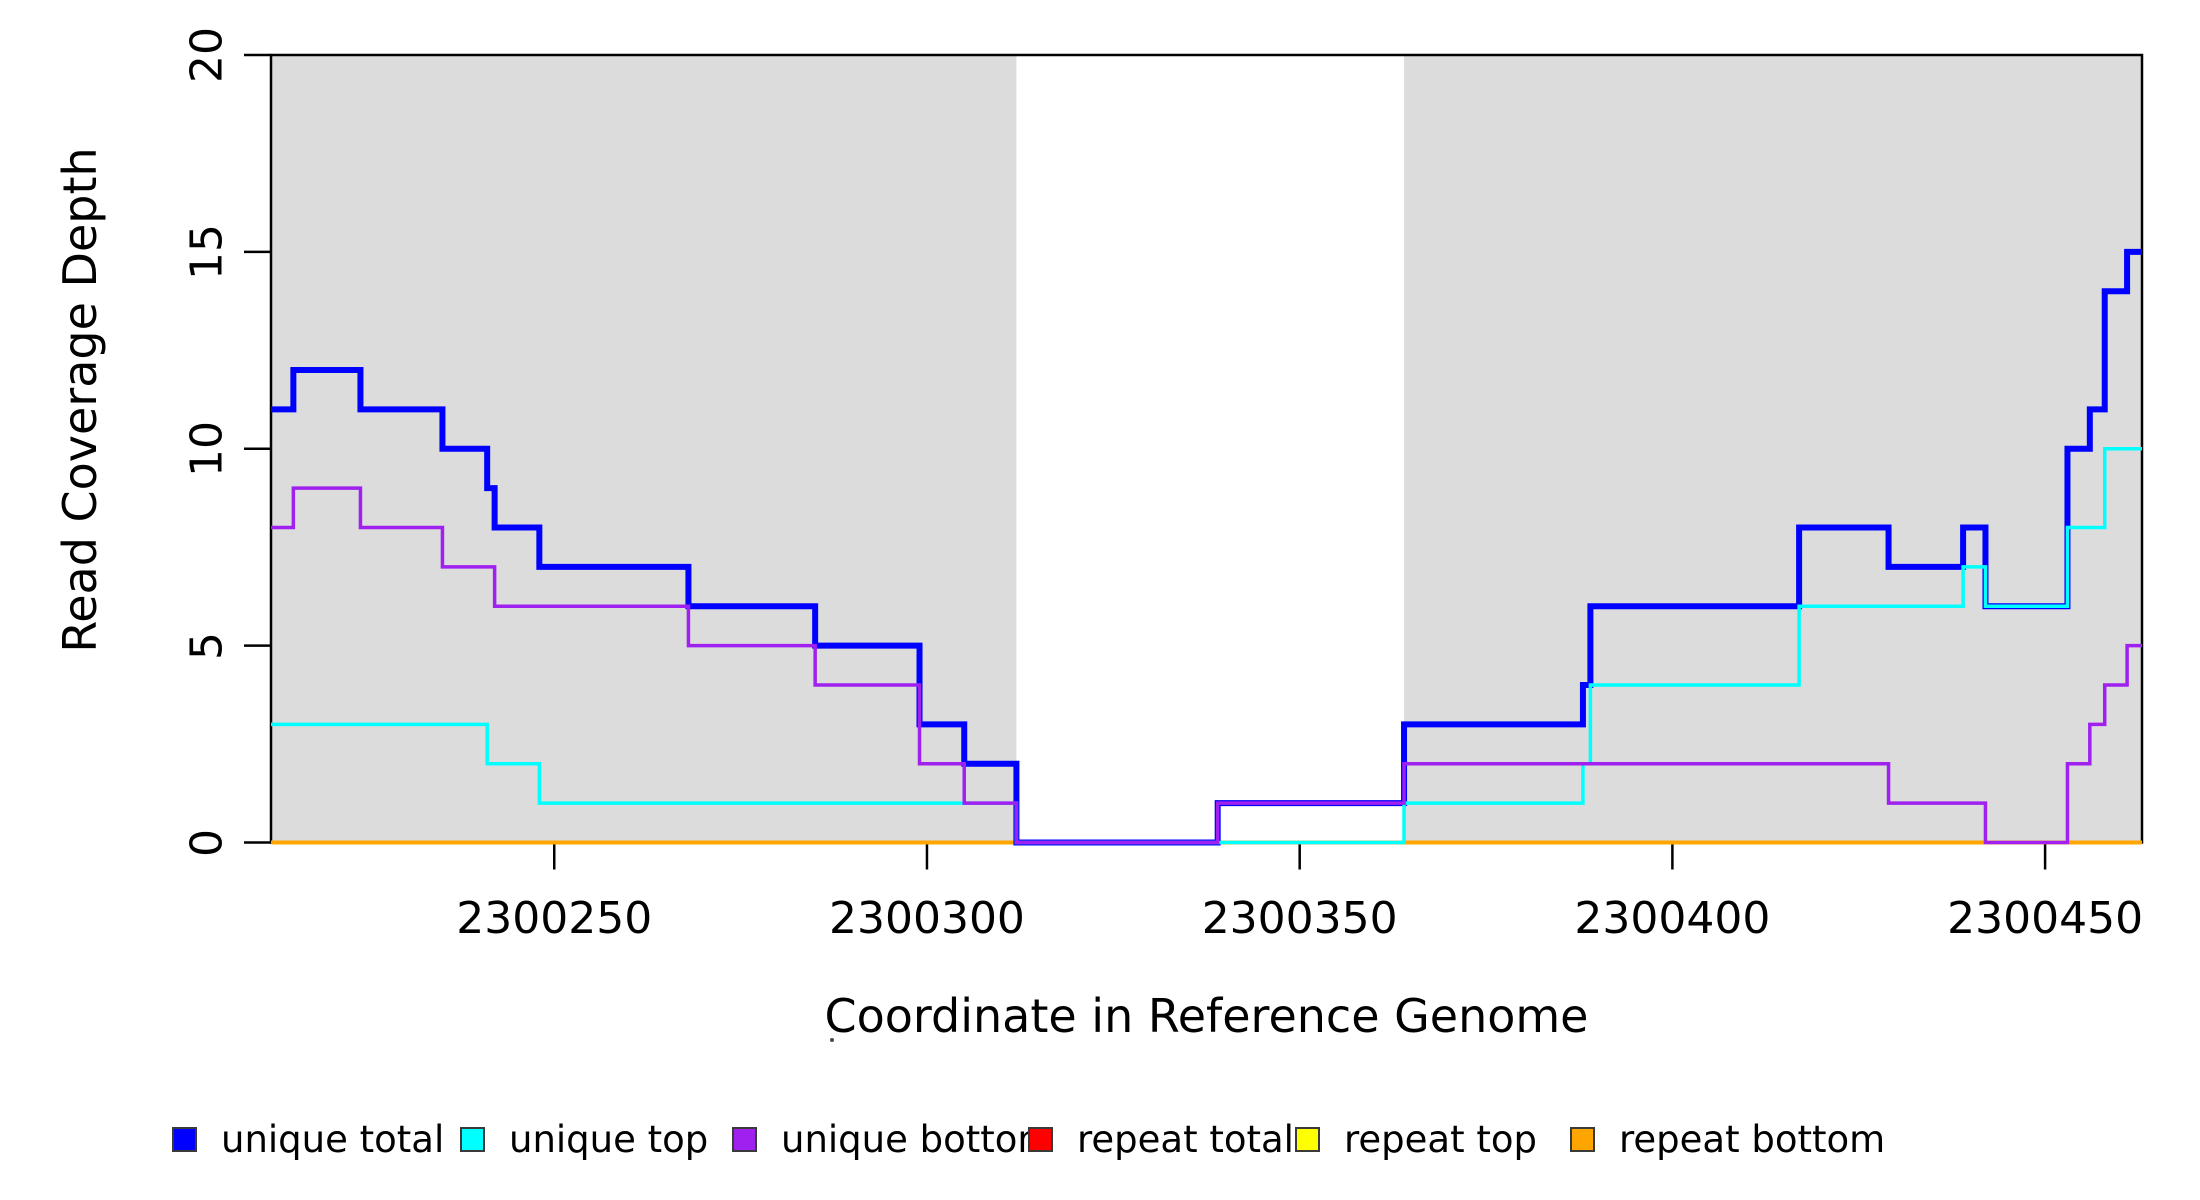 This screenshot has width=2200, height=1200. Describe the element at coordinates (554, 918) in the screenshot. I see `x-tick-label-2300250: 2300250` at that location.